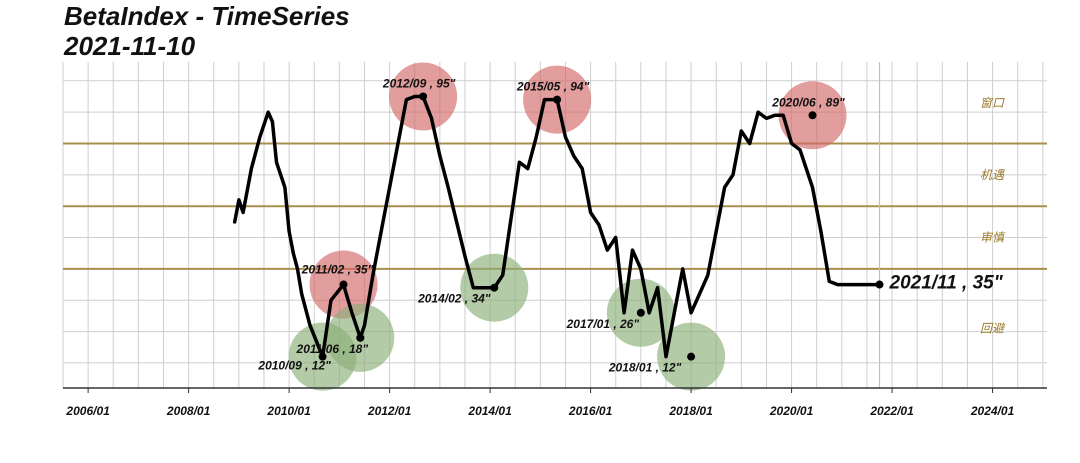 The height and width of the screenshot is (463, 1080). I want to click on last-point, so click(879, 284).